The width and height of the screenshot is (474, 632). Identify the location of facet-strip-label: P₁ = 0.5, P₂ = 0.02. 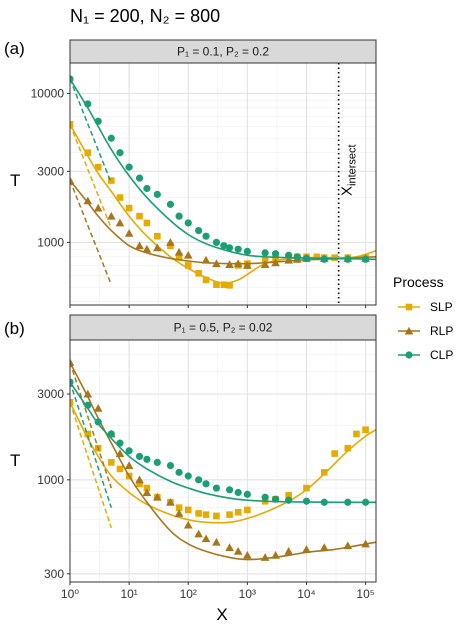
(223, 328).